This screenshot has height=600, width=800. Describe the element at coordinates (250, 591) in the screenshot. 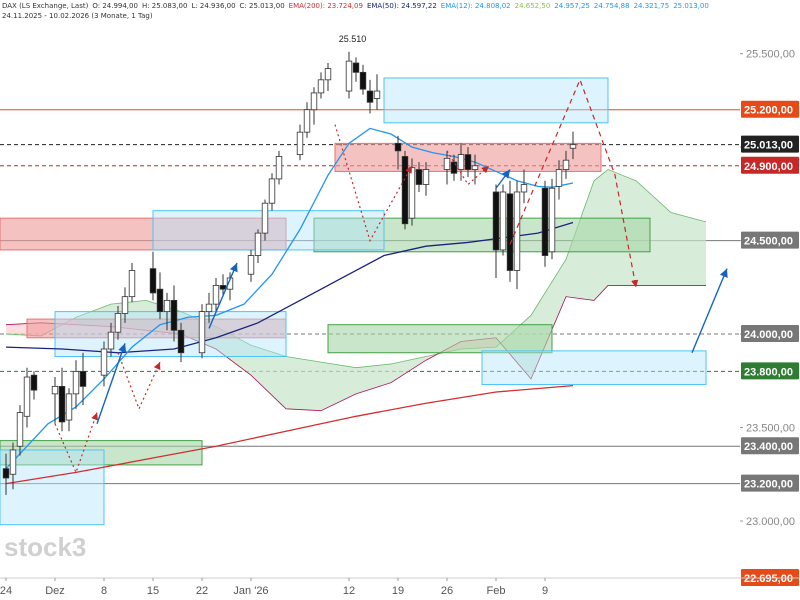

I see `x-tick-label: Jan '26` at that location.